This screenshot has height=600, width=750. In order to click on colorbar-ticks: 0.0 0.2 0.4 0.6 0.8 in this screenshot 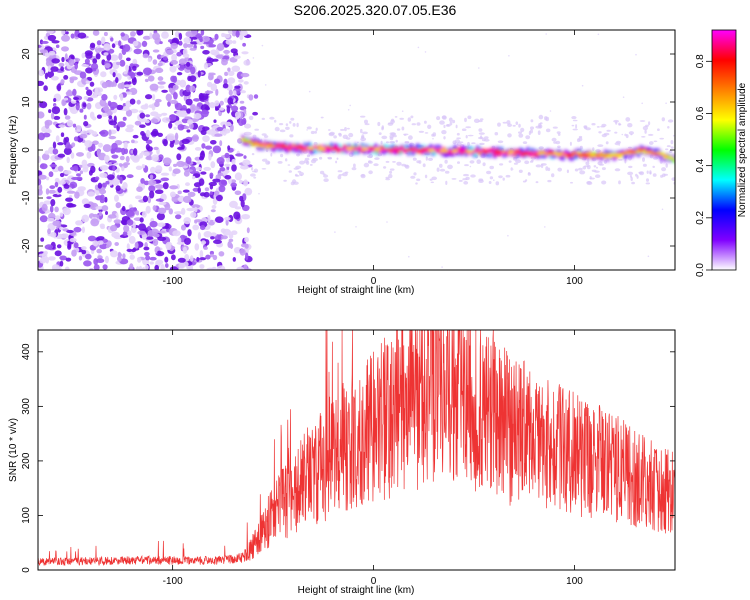, I will do `click(703, 165)`.